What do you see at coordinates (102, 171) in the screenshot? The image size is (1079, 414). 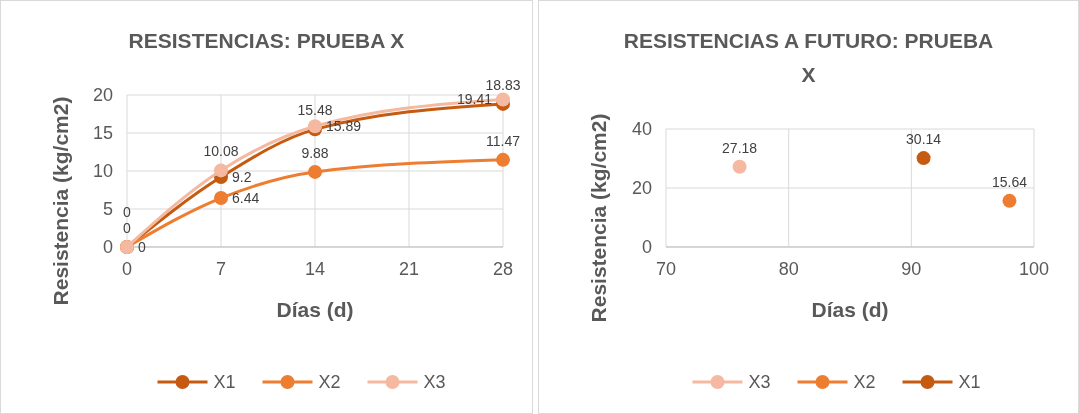 I see `y-tick-label: 10` at bounding box center [102, 171].